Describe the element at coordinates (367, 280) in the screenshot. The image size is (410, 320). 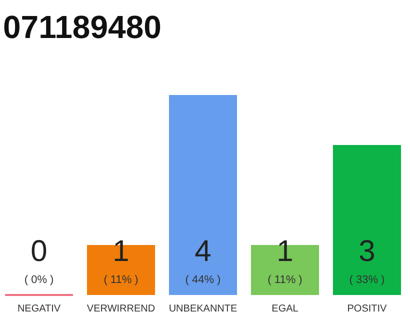
I see `annotation: ( 33% )` at that location.